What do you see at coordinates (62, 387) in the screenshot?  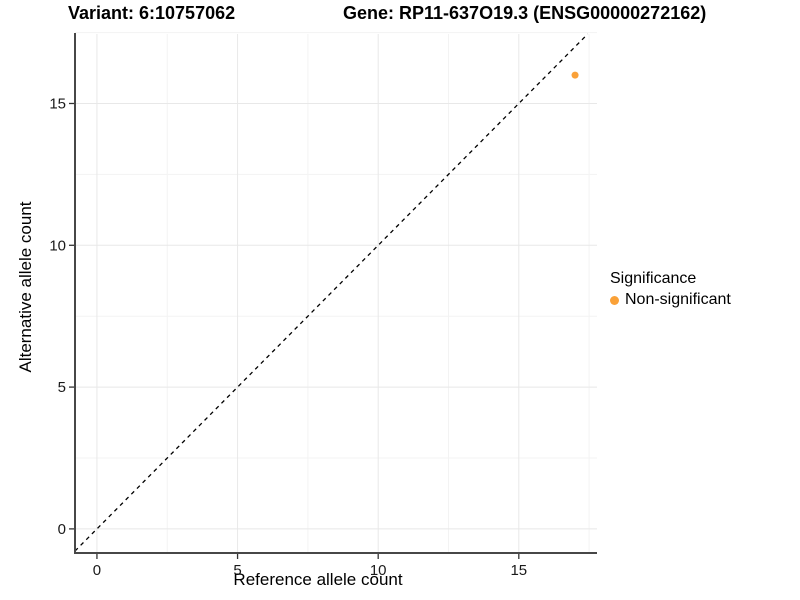 I see `y-tick-label: 5` at bounding box center [62, 387].